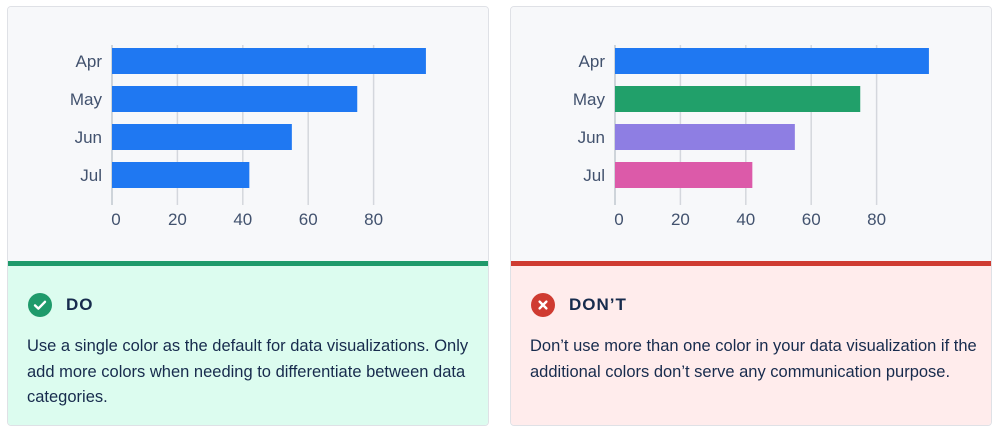 Image resolution: width=1000 pixels, height=432 pixels. I want to click on dont-heading: DON’T, so click(579, 305).